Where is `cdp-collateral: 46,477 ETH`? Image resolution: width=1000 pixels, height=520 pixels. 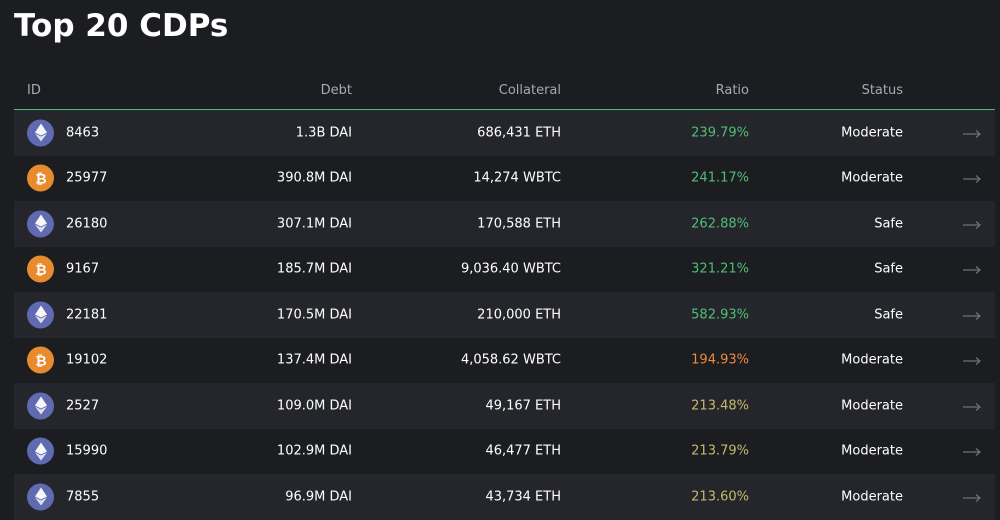
cdp-collateral: 46,477 ETH is located at coordinates (523, 451).